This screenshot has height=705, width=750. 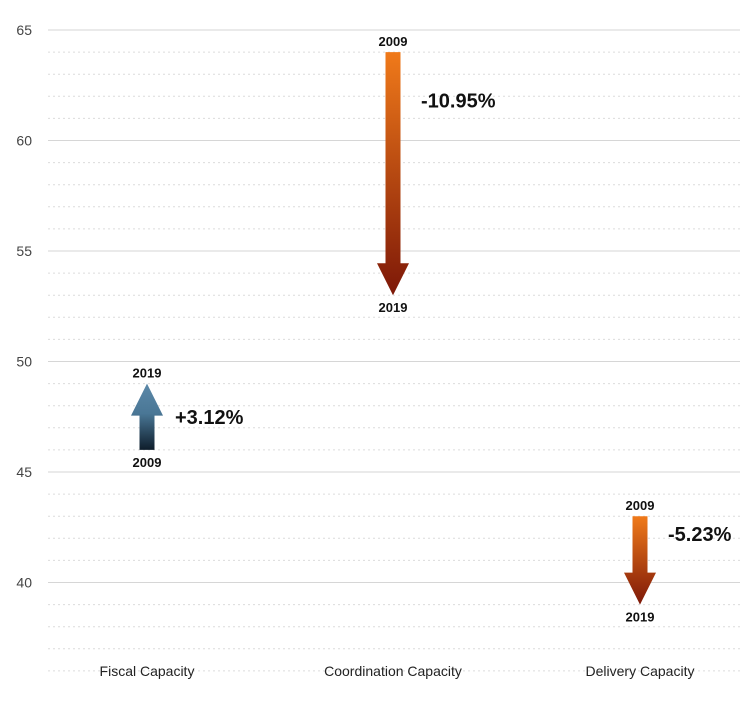 I want to click on arrow-1: 2019 2009 +3.12%, so click(x=187, y=418).